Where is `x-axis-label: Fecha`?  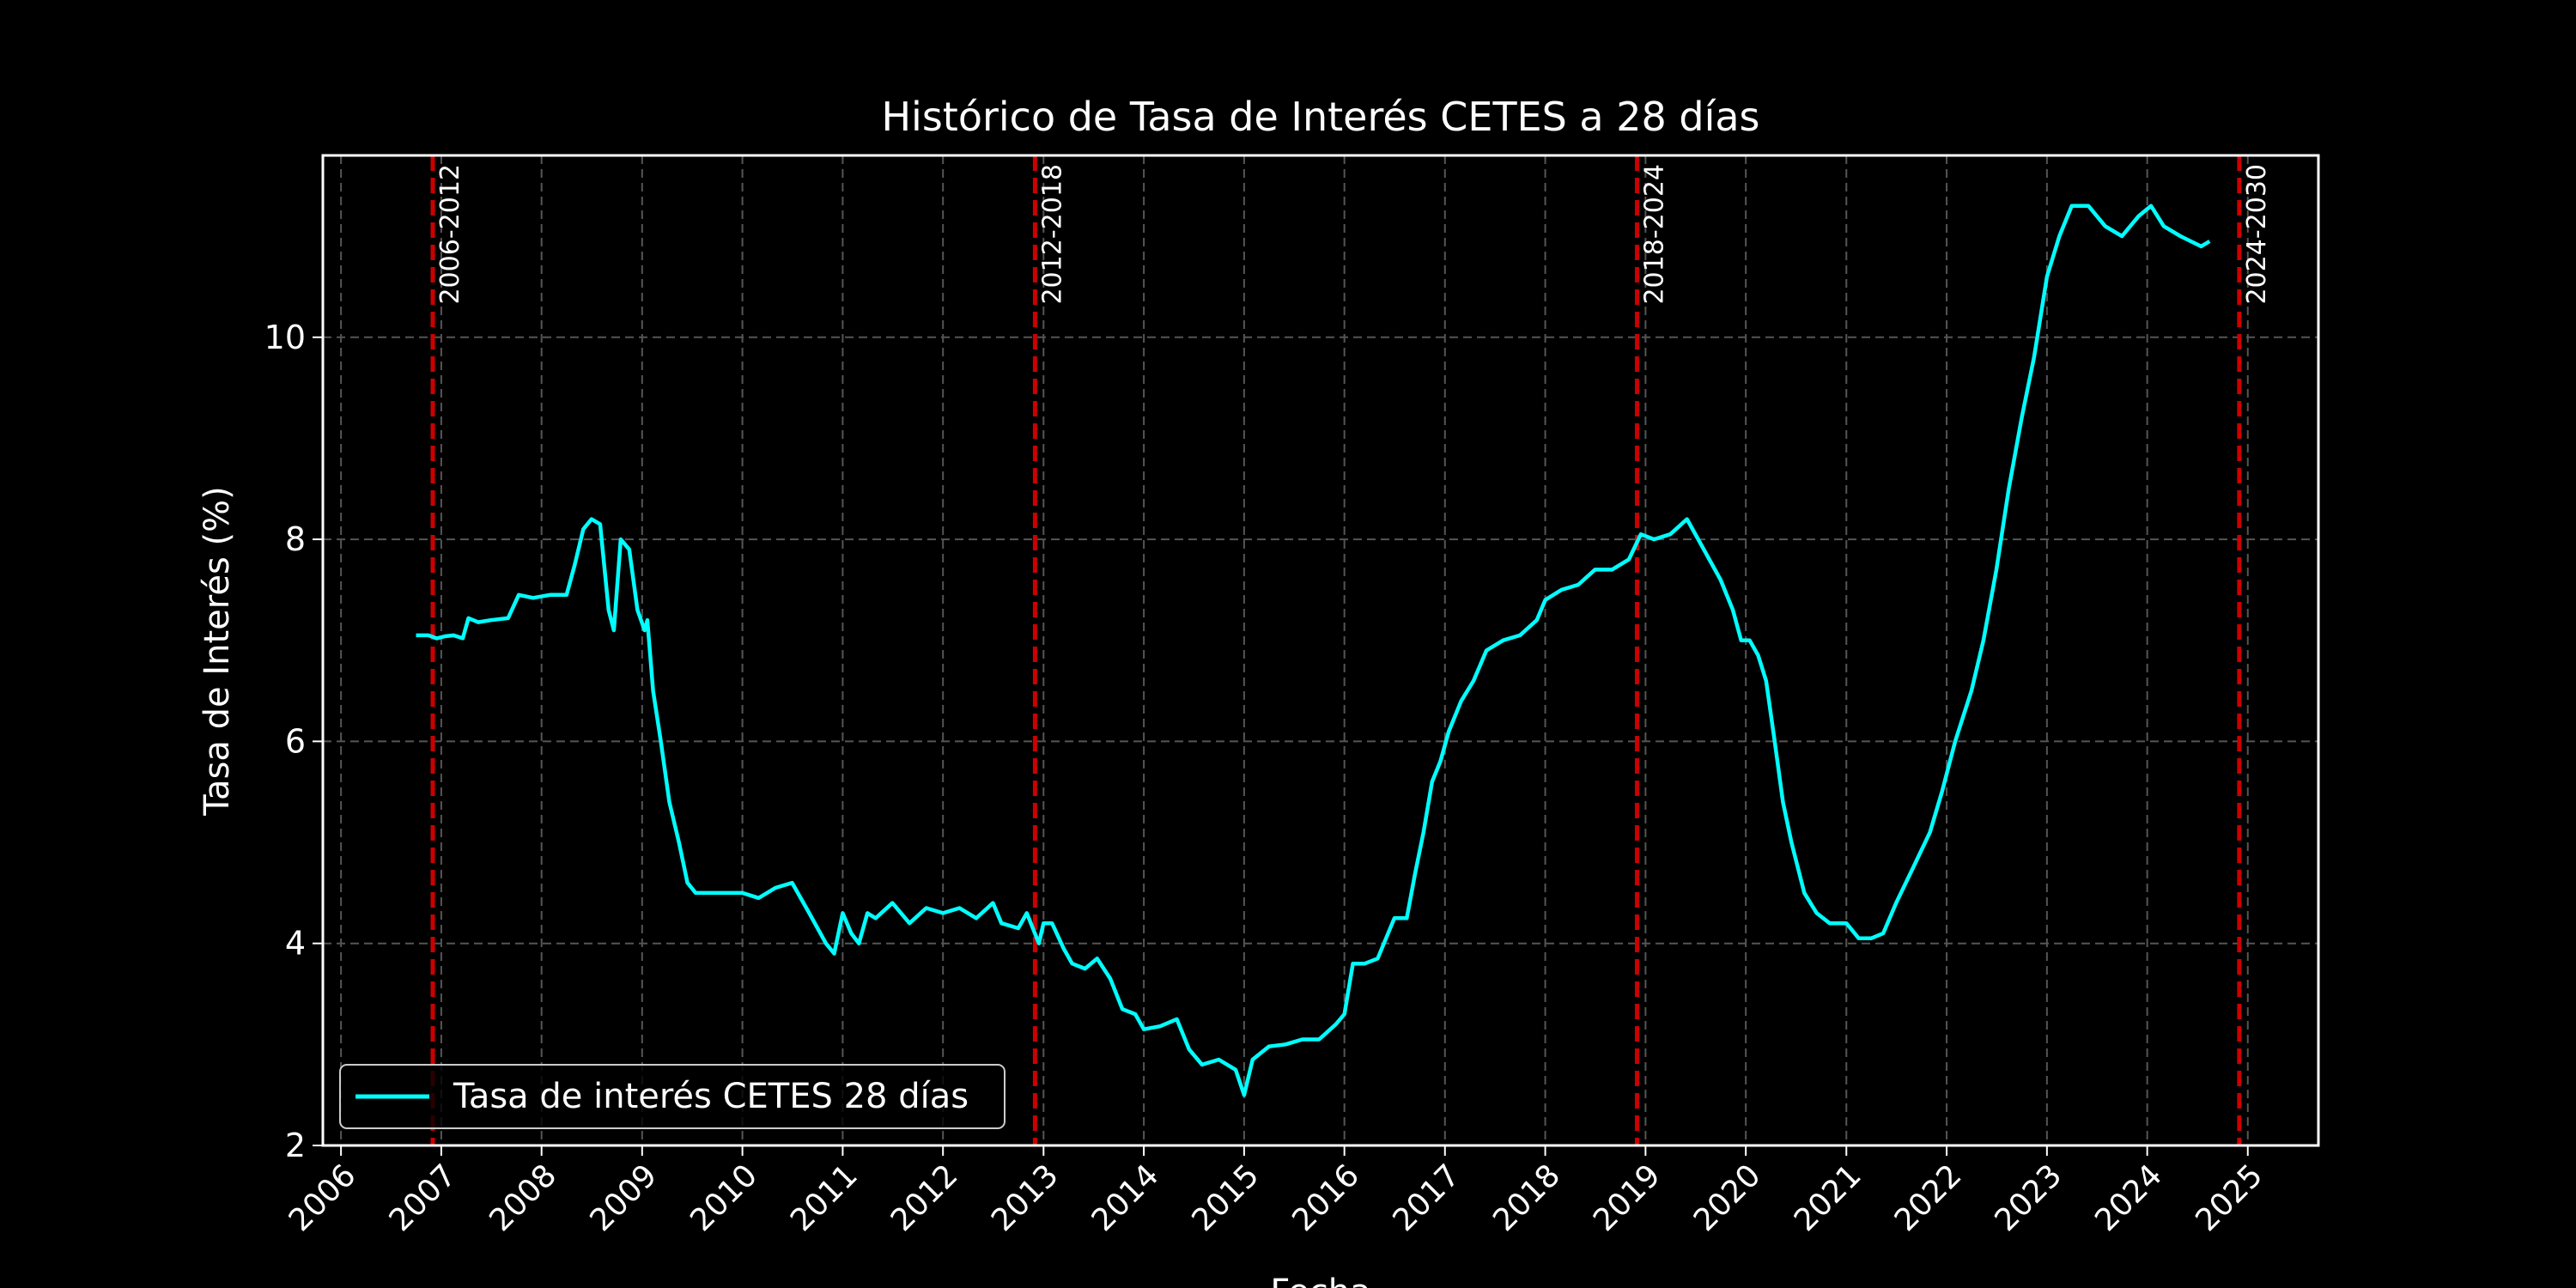 x-axis-label: Fecha is located at coordinates (1320, 1280).